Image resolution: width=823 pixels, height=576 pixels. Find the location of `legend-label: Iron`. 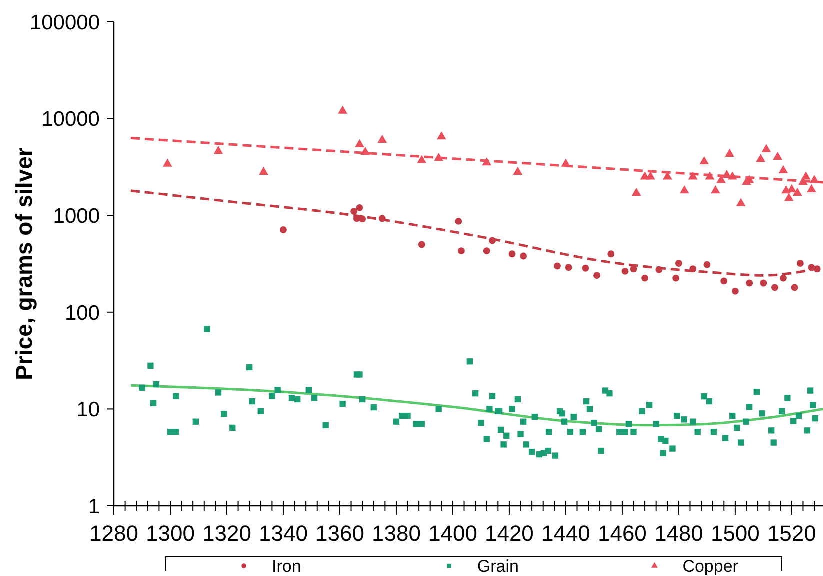

legend-label: Iron is located at coordinates (287, 566).